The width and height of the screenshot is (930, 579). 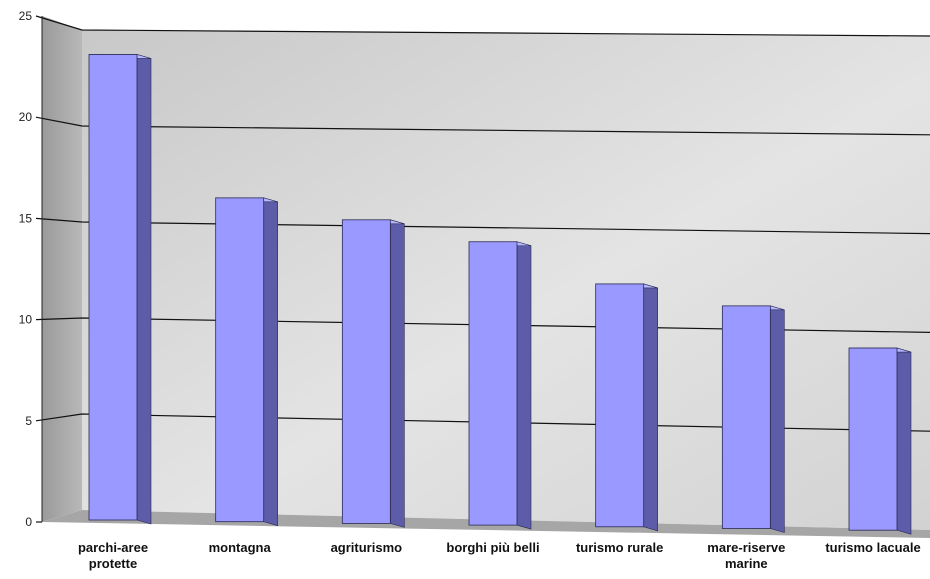 I want to click on x-category-label: montagna, so click(x=240, y=547).